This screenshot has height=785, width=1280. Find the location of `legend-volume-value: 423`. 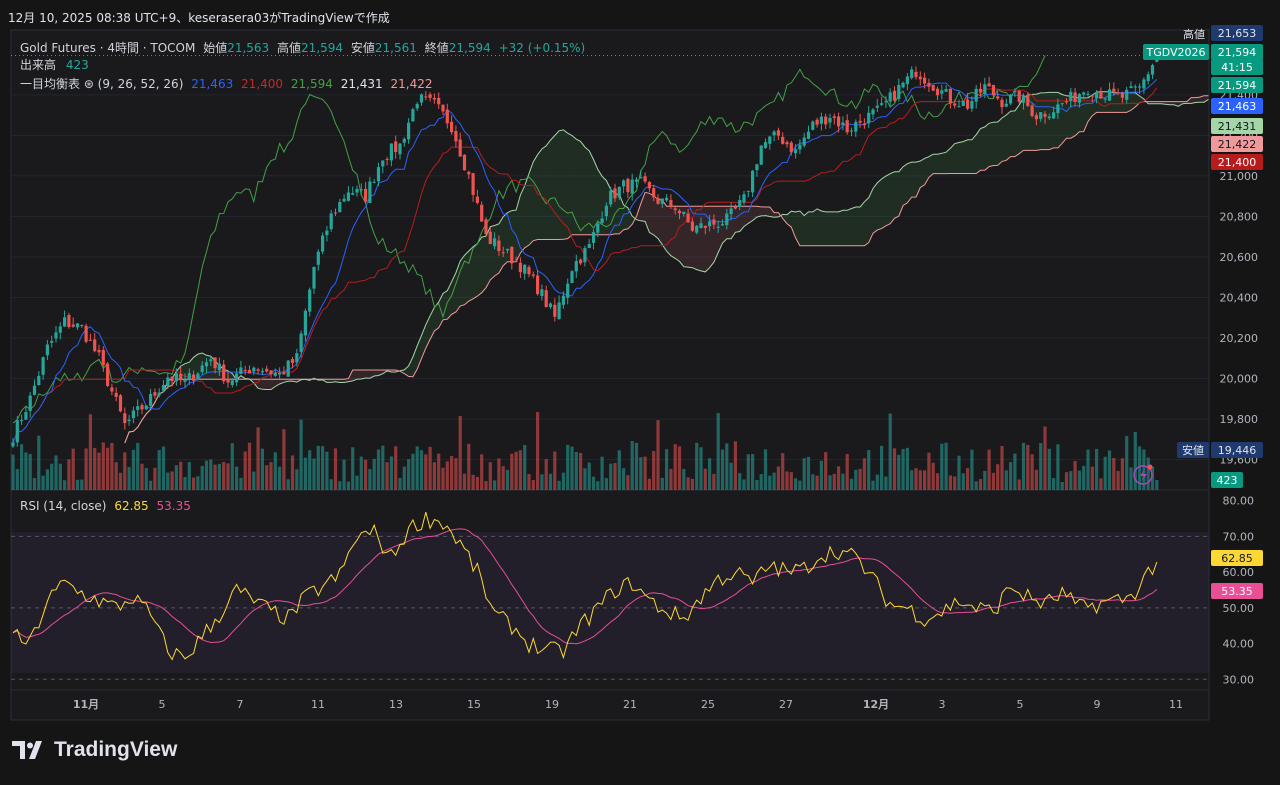

legend-volume-value: 423 is located at coordinates (77, 65).